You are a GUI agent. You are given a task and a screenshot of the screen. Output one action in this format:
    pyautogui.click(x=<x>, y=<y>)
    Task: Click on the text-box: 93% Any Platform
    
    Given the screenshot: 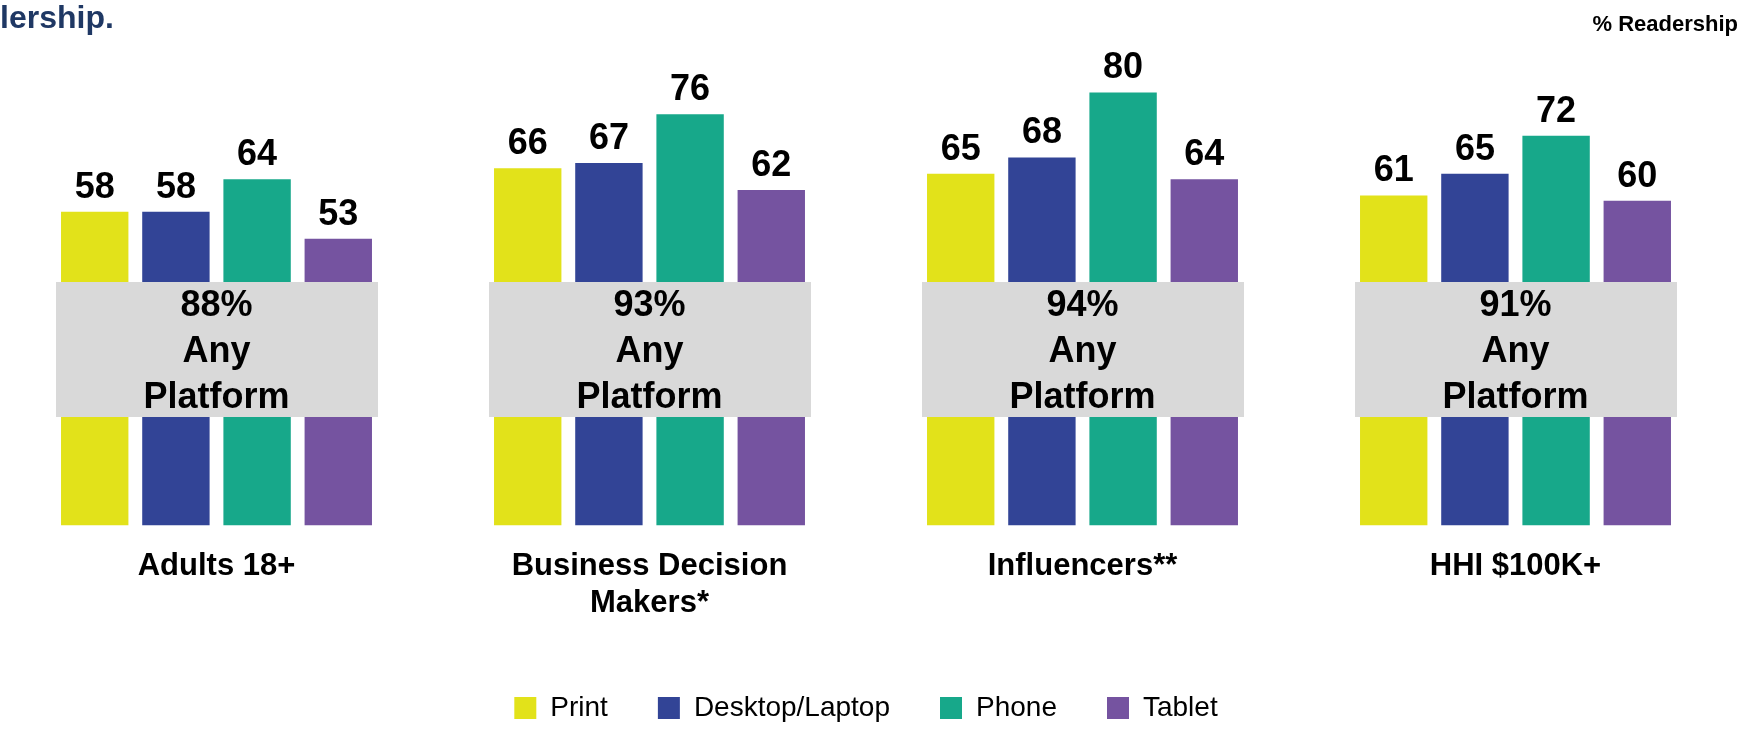 What is the action you would take?
    pyautogui.click(x=649, y=350)
    